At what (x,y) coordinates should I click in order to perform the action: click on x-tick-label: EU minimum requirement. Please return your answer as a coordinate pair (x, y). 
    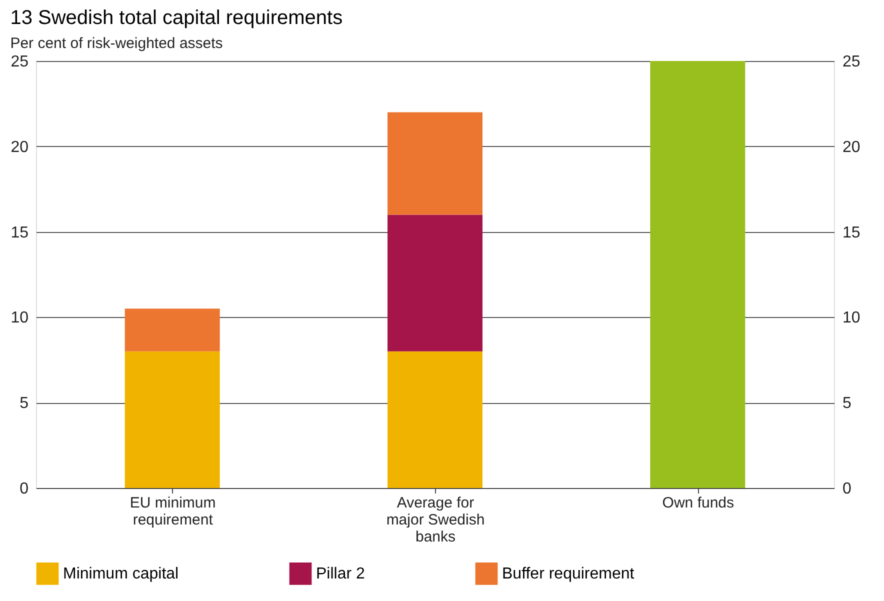
    Looking at the image, I should click on (173, 511).